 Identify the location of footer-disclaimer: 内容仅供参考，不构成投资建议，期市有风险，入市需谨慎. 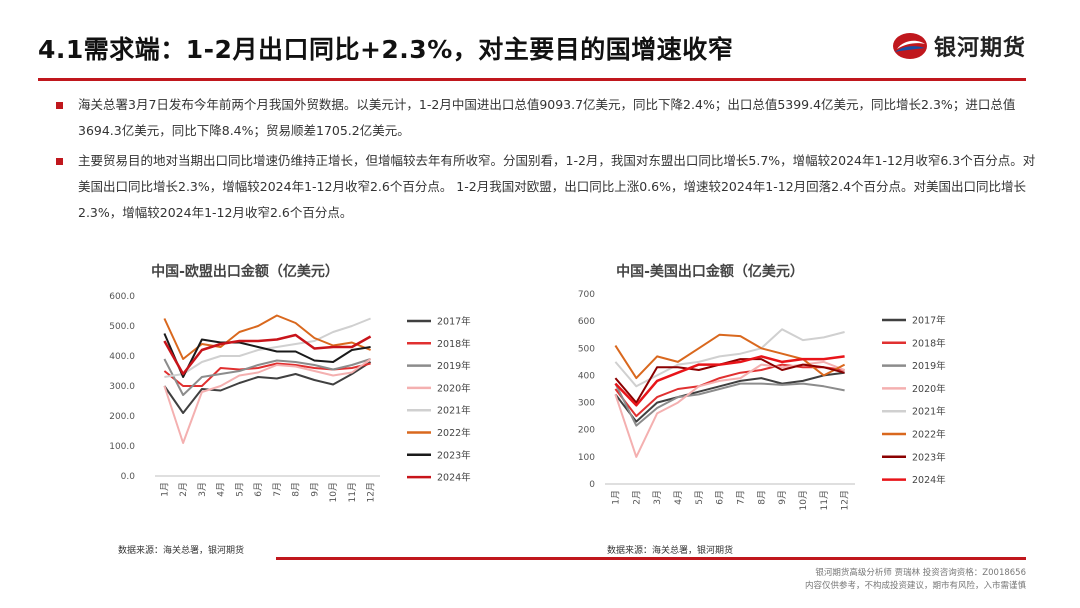
(915, 586).